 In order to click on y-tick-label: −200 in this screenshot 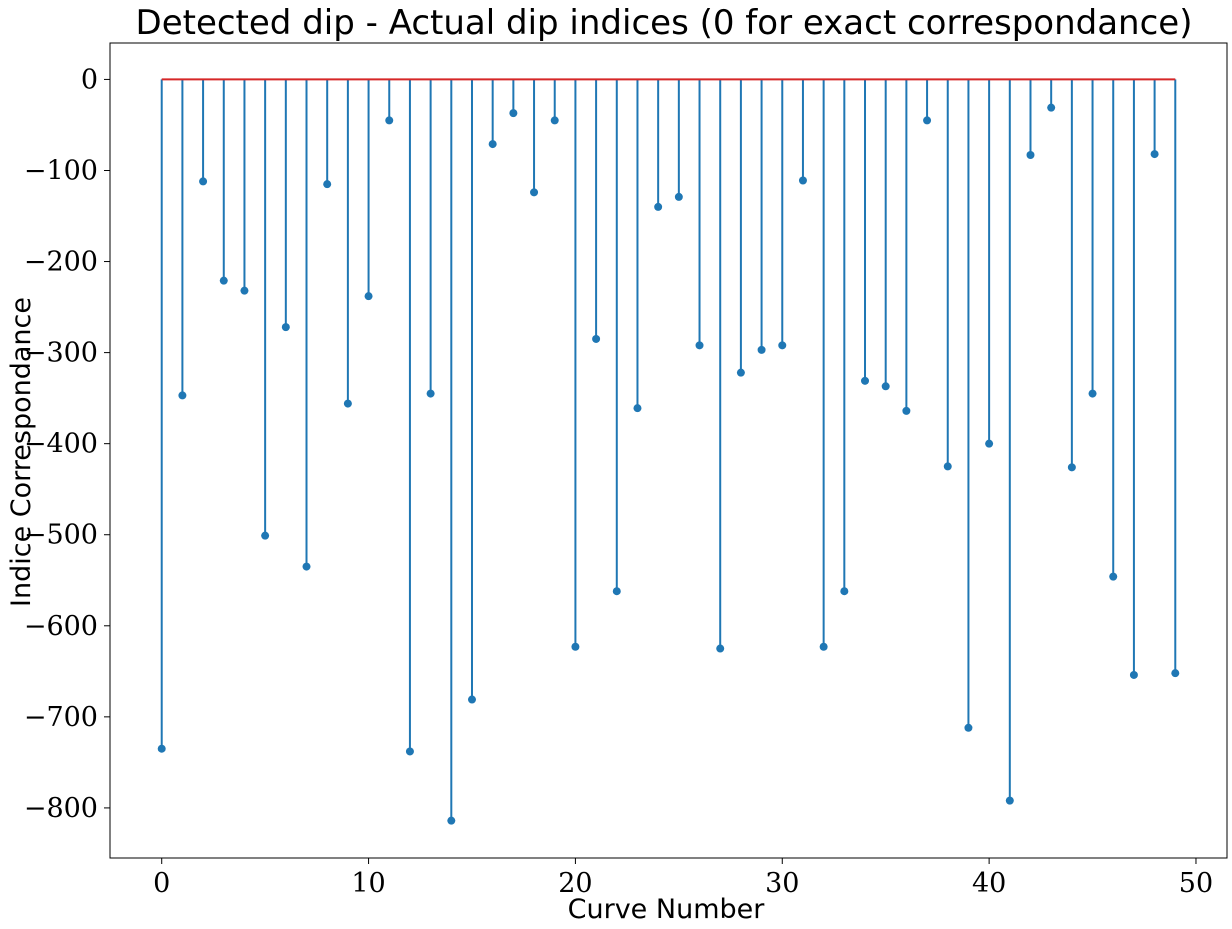, I will do `click(61, 262)`.